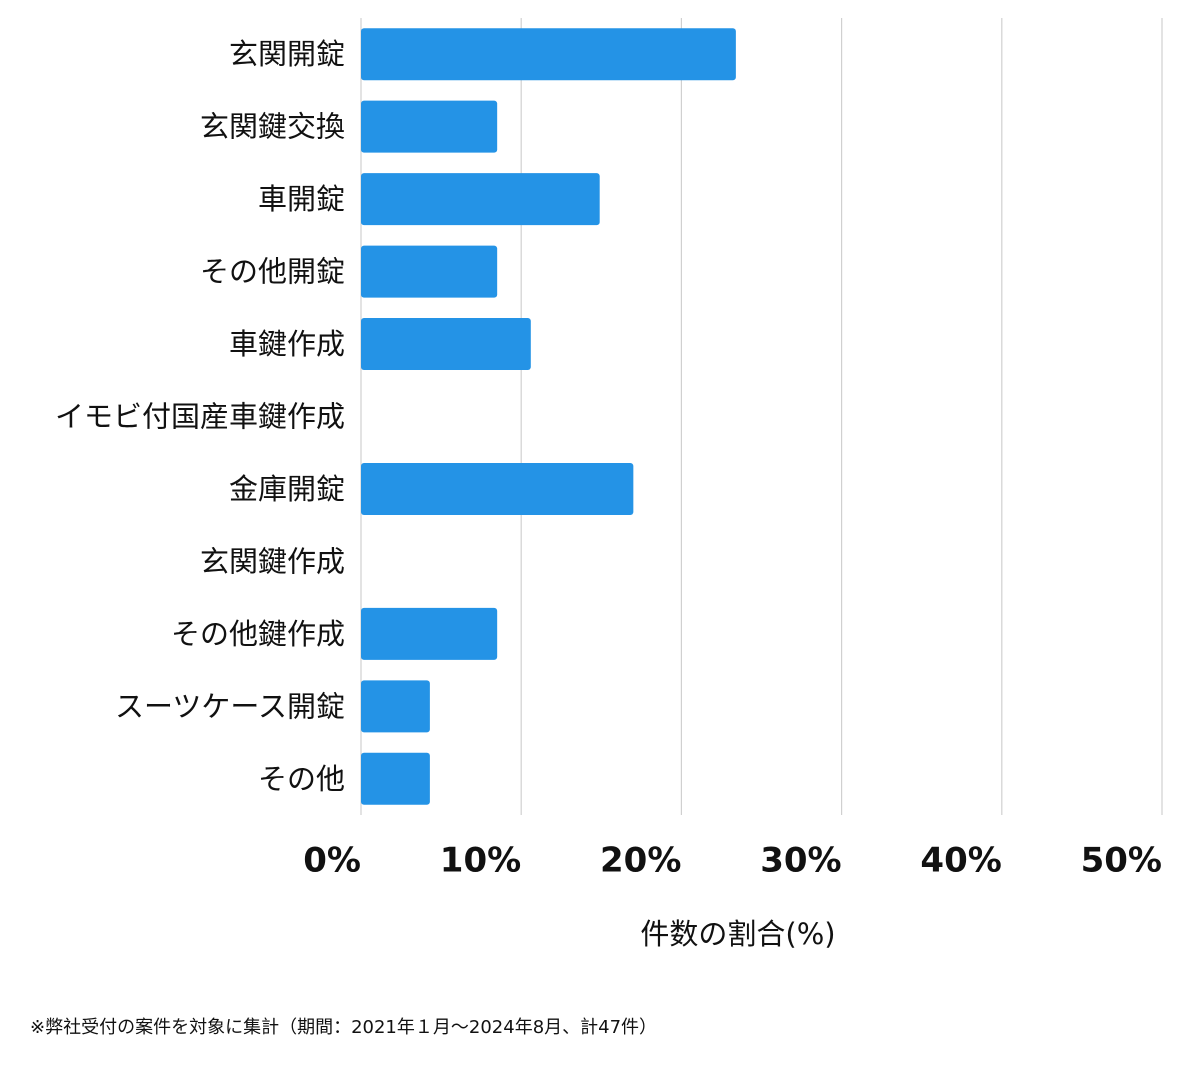 This screenshot has width=1200, height=1069. What do you see at coordinates (287, 489) in the screenshot?
I see `y-tick-label: 金庫開錠` at bounding box center [287, 489].